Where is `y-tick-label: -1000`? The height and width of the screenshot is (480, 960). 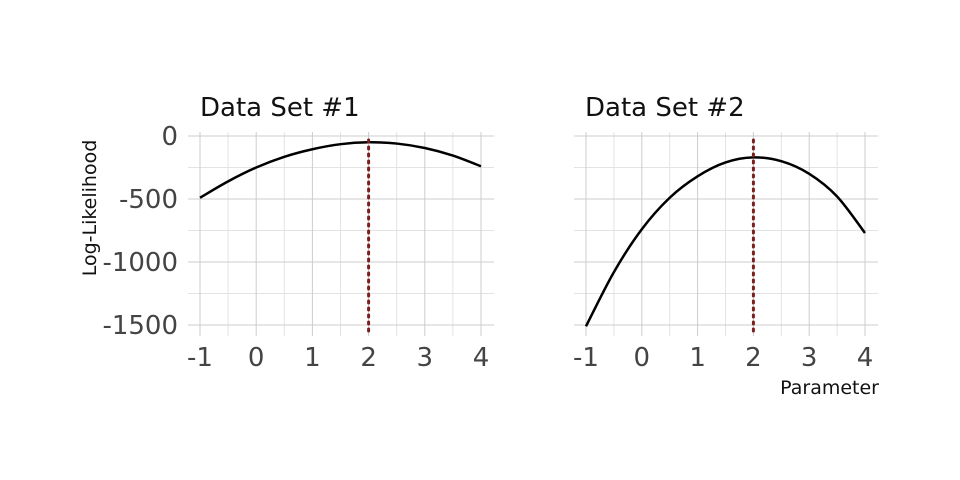
y-tick-label: -1000 is located at coordinates (140, 263).